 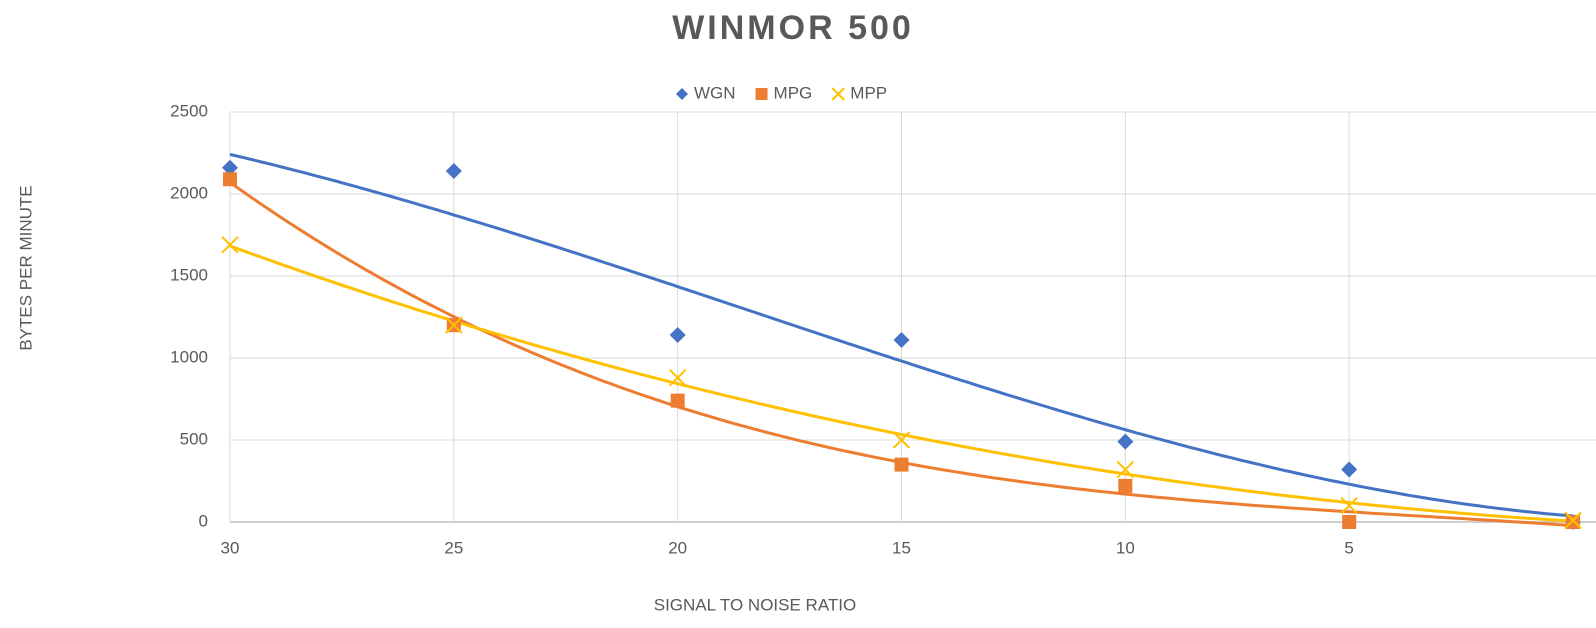 I want to click on y-tick-label: 1000, so click(x=189, y=356).